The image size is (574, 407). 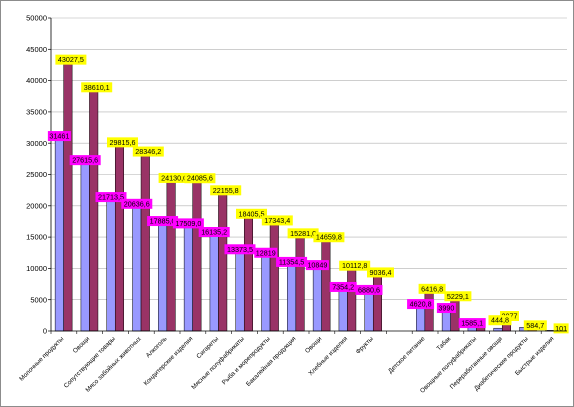 I want to click on x-tick-label: Детское питание, so click(x=407, y=355).